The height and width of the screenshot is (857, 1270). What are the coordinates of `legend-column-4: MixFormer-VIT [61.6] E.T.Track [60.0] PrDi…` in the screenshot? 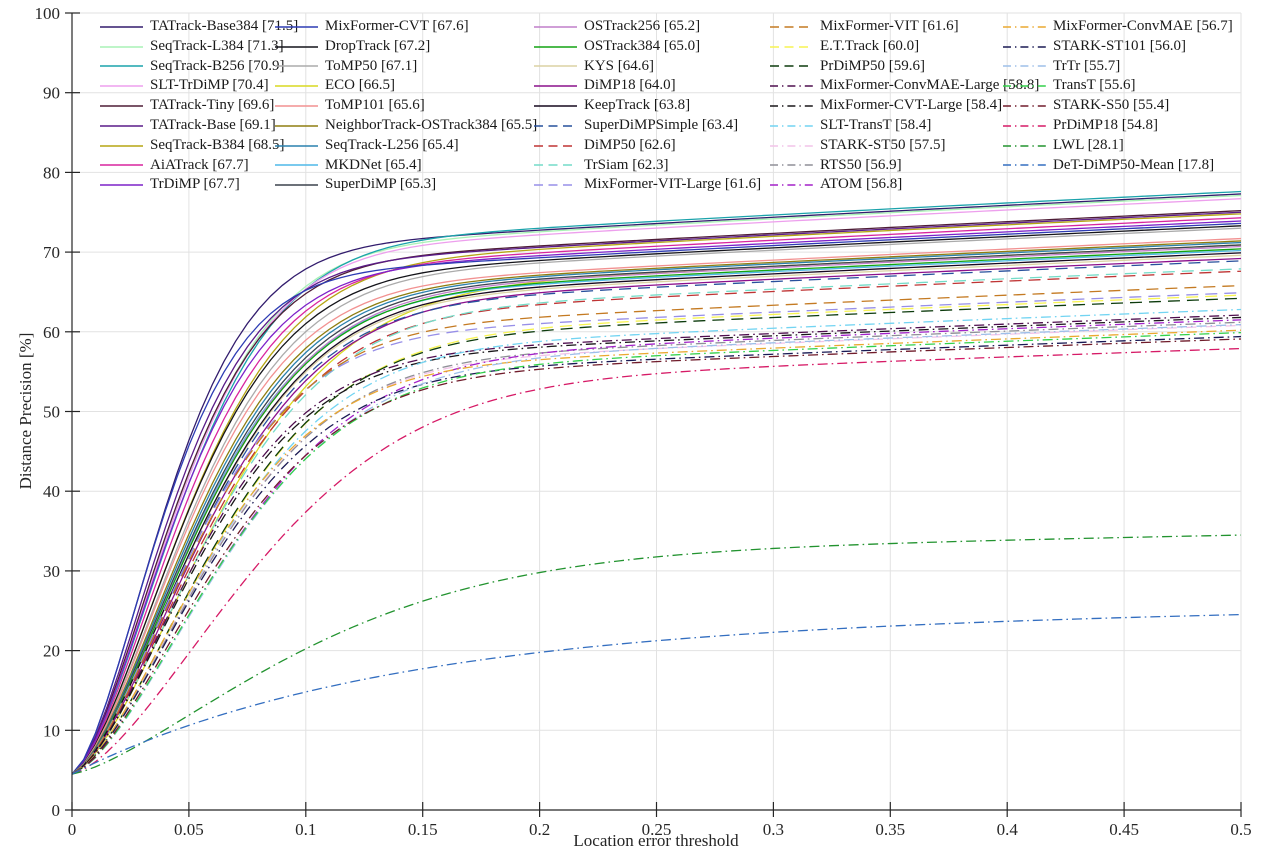 It's located at (904, 106).